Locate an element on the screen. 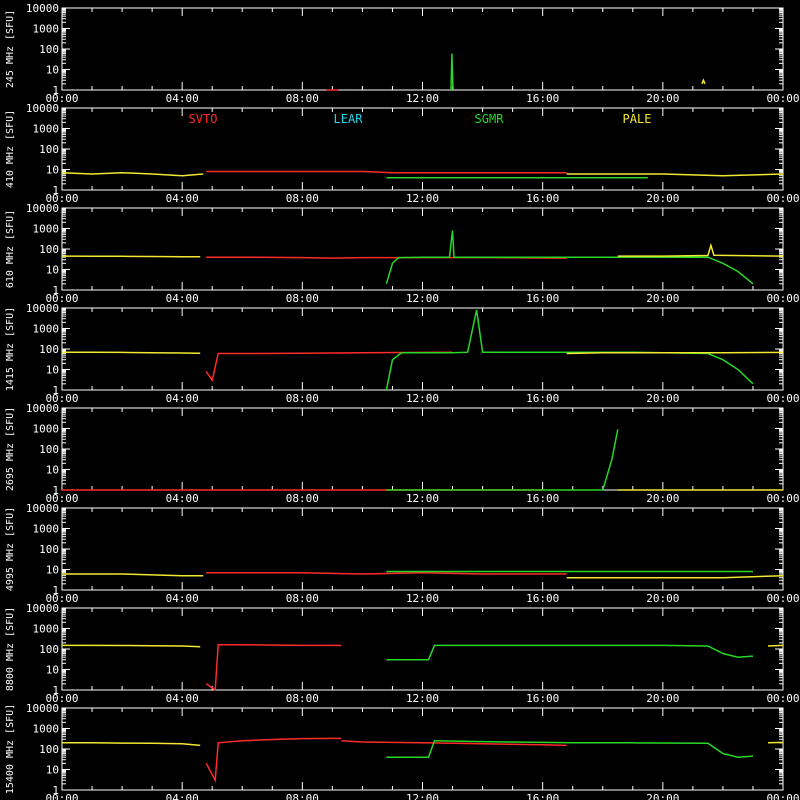  y-axis-label: 8800 MHz [SFU] is located at coordinates (10, 649).